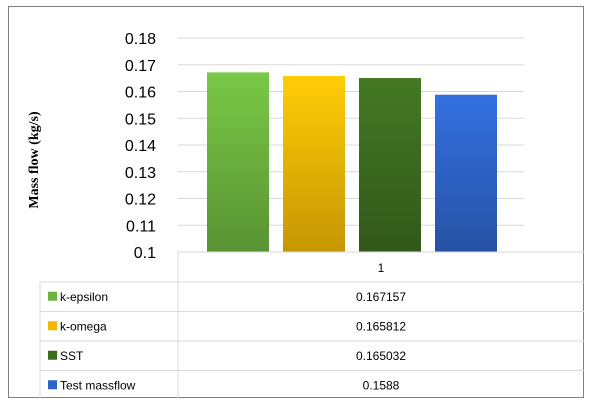 Image resolution: width=593 pixels, height=403 pixels. I want to click on legend-label: k-epsilon, so click(84, 297).